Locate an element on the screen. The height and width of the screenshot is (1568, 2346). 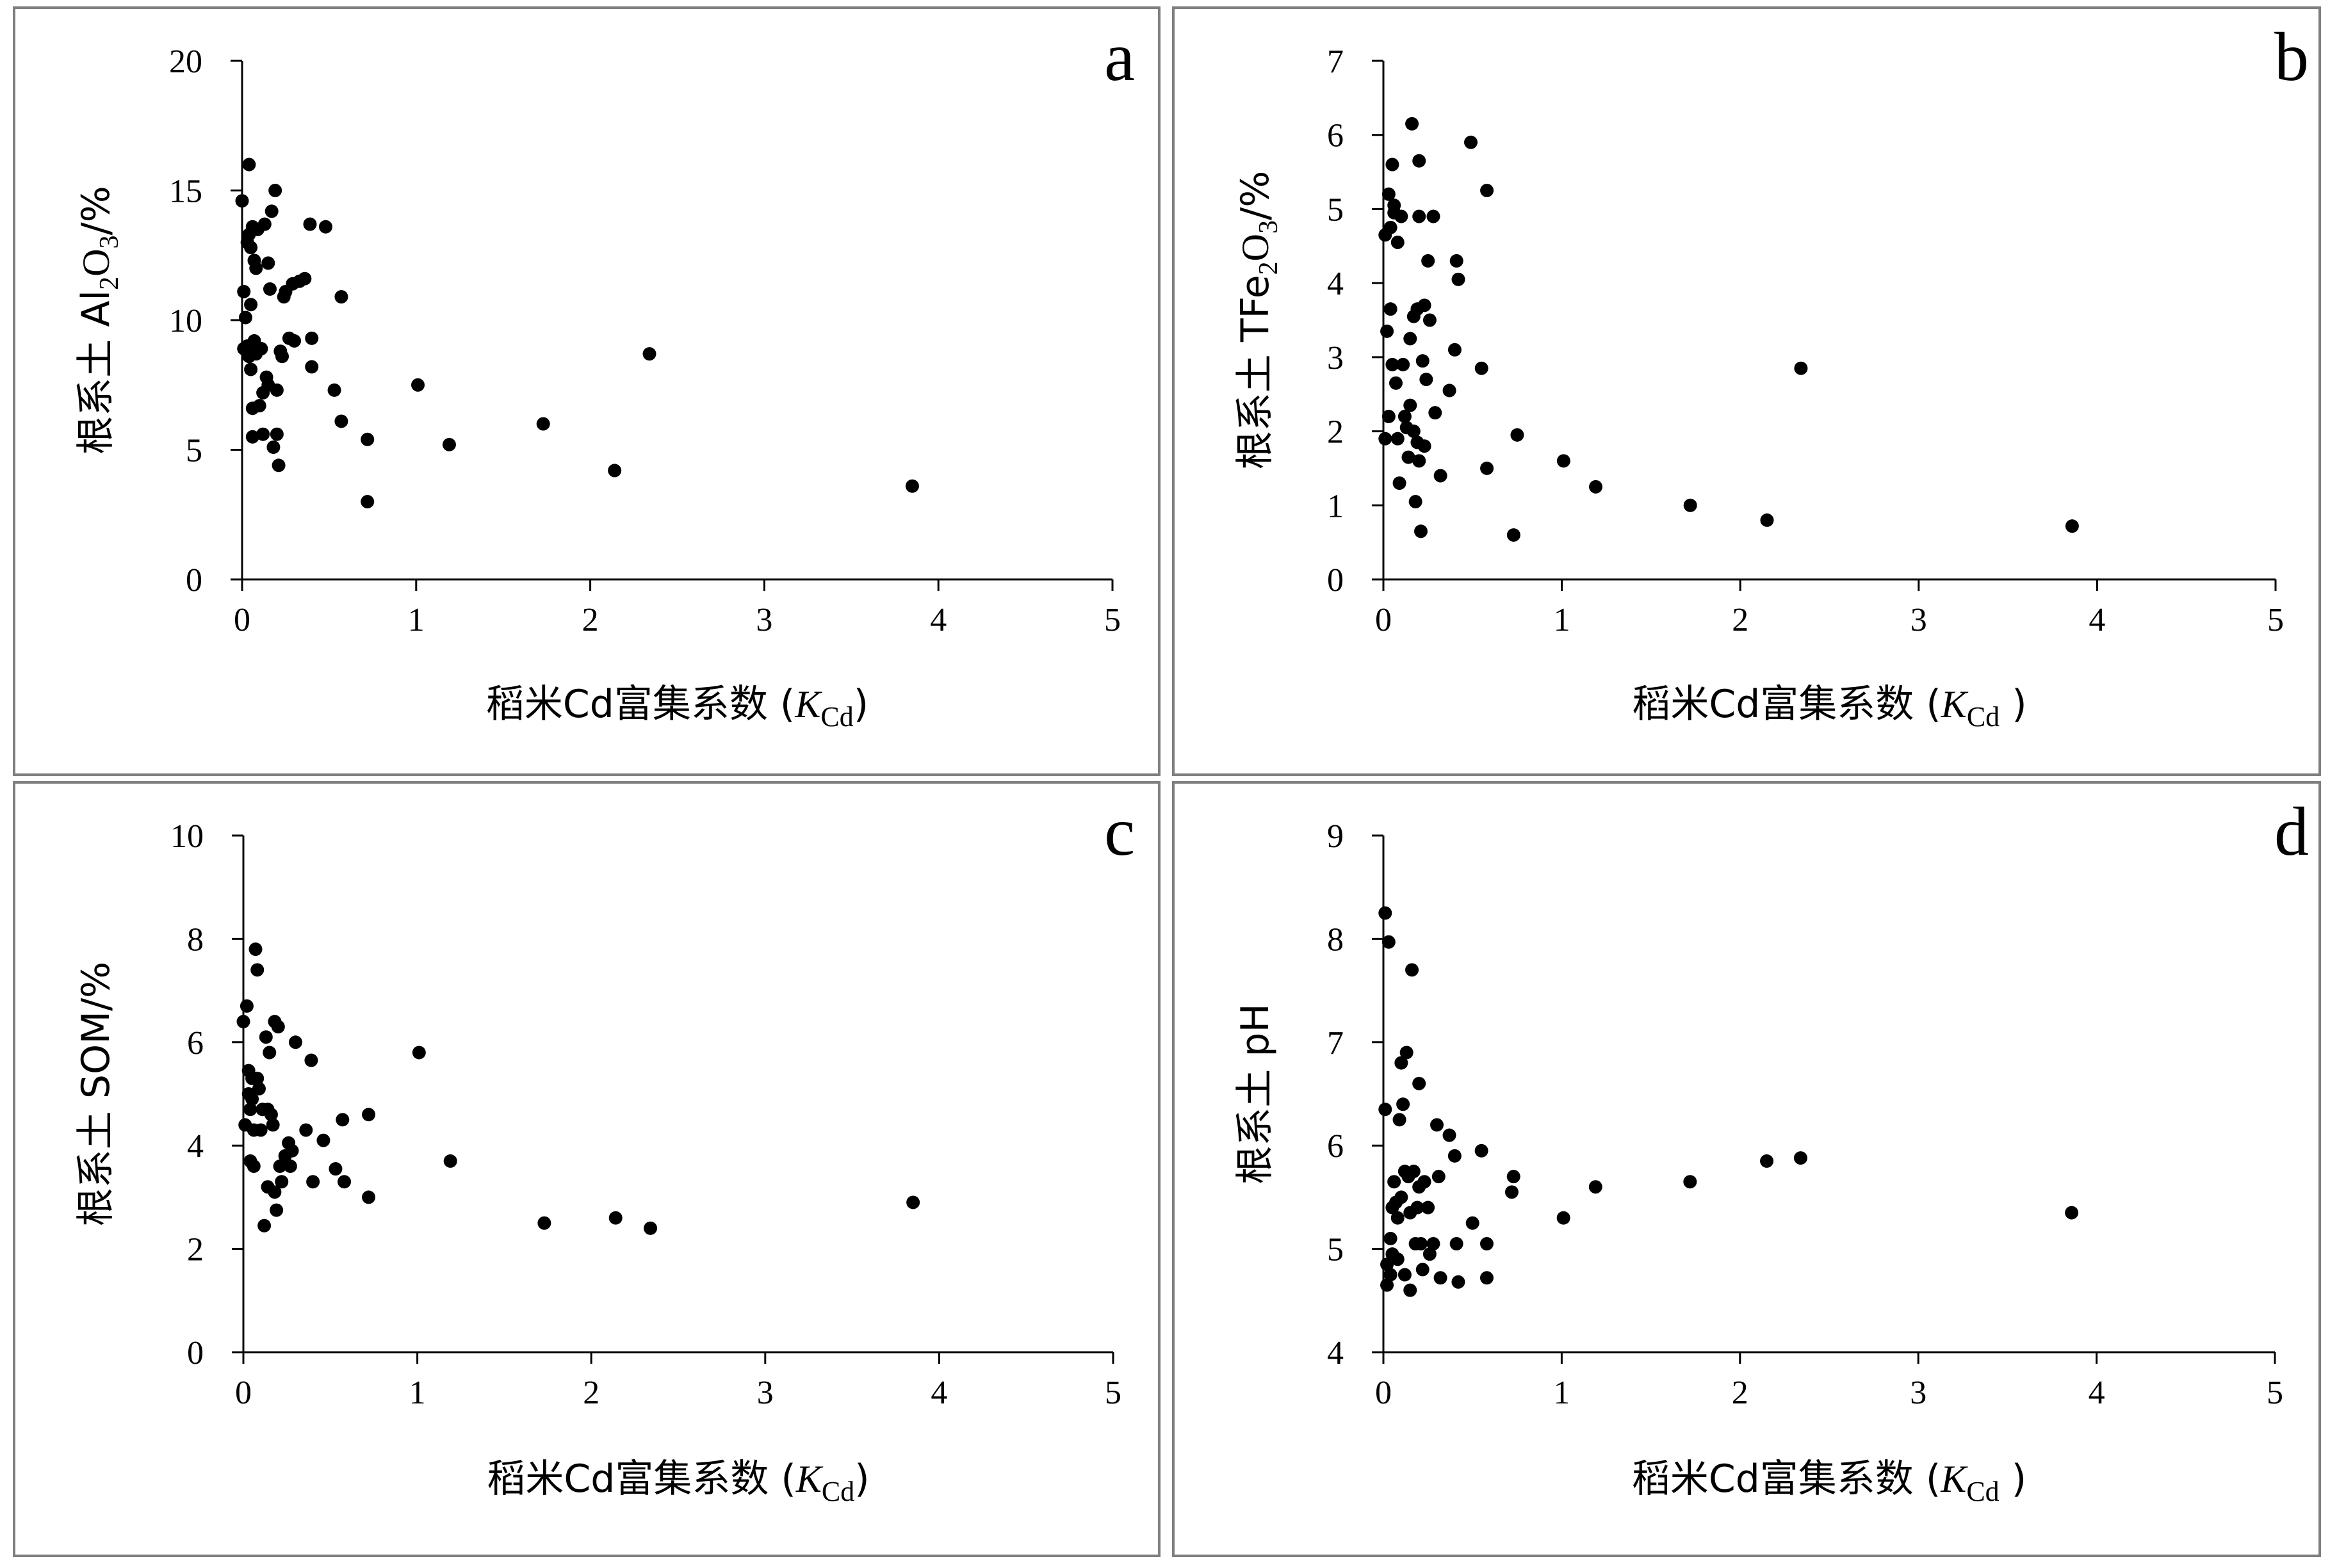
y-tick-label: 20 is located at coordinates (185, 62).